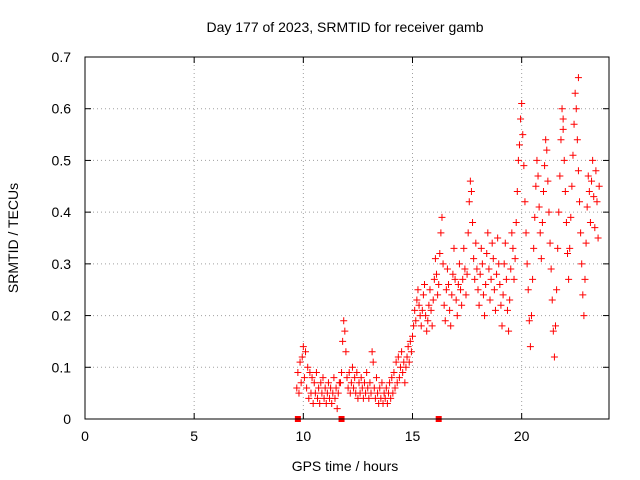 The height and width of the screenshot is (480, 640). I want to click on y-tick-label: 0, so click(67, 419).